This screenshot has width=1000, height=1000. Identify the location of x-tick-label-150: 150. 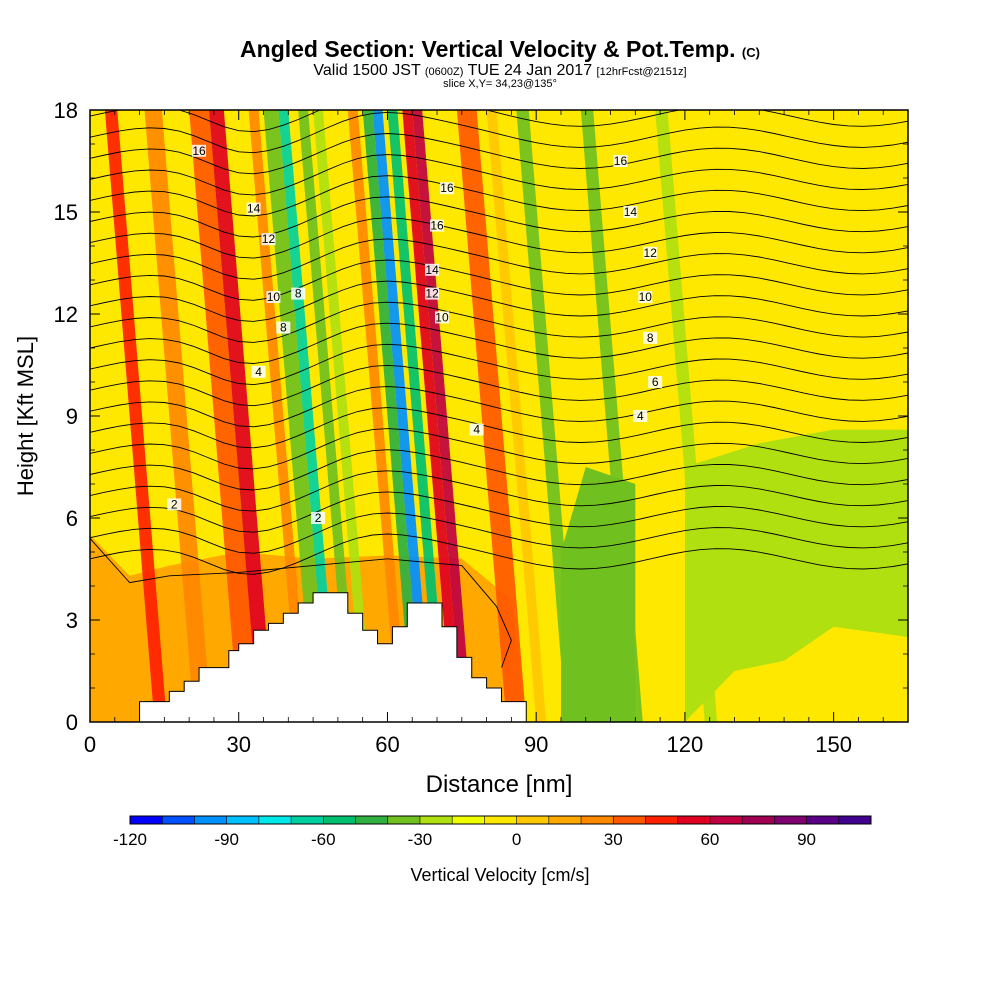
(833, 744).